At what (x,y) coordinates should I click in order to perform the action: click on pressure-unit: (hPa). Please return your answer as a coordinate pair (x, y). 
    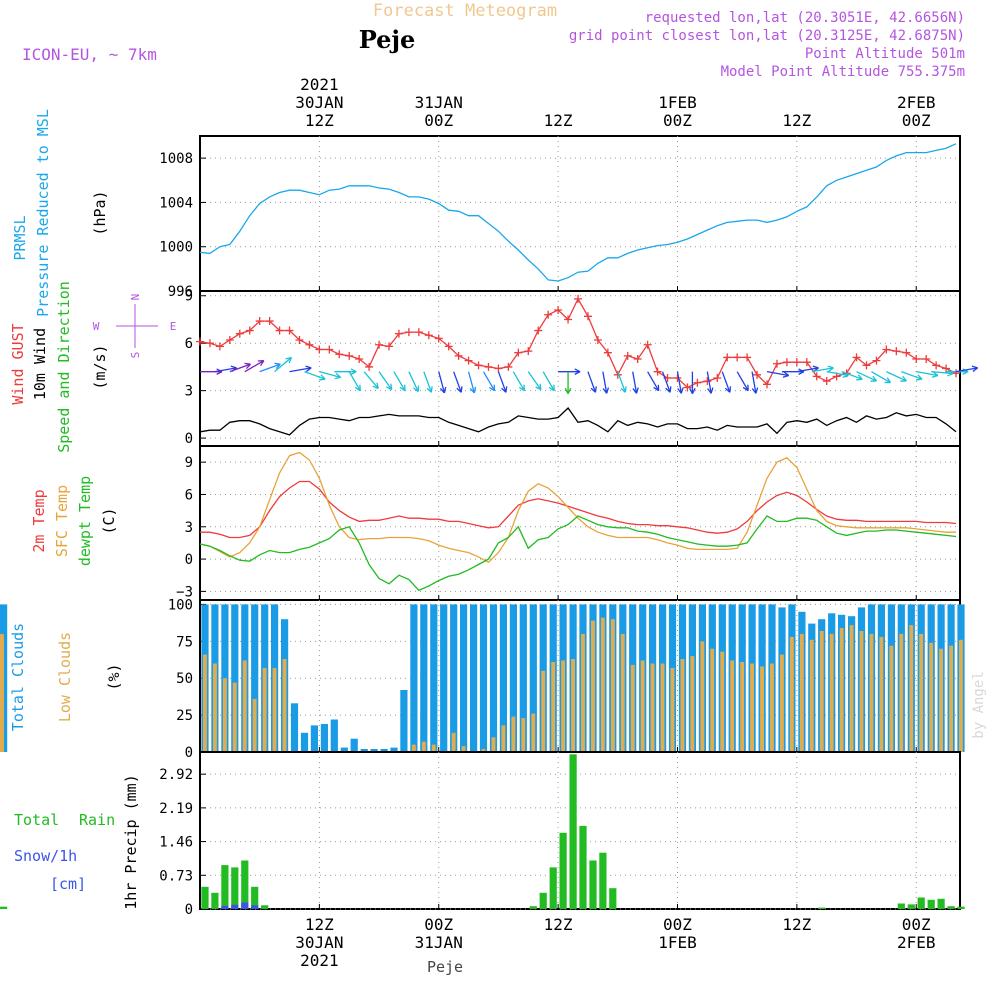
    Looking at the image, I should click on (100, 212).